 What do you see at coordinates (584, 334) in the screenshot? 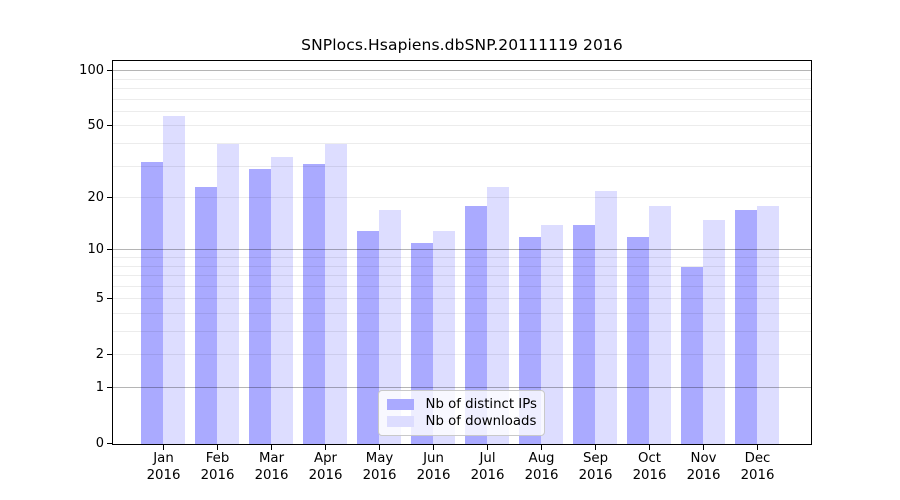
I see `bar-distinct-ips-sep` at bounding box center [584, 334].